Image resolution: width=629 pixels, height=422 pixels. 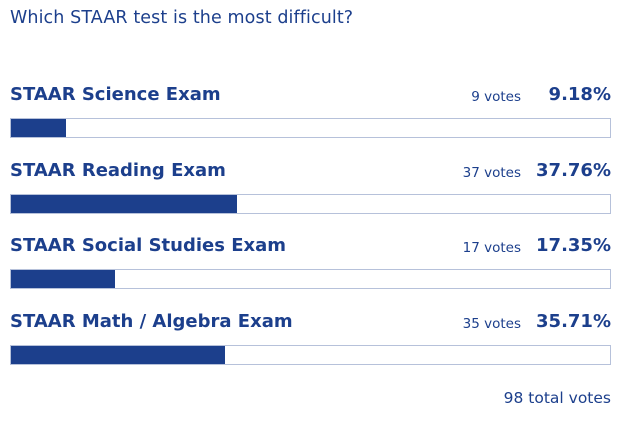 I want to click on option-percent: 9.18%, so click(x=579, y=94).